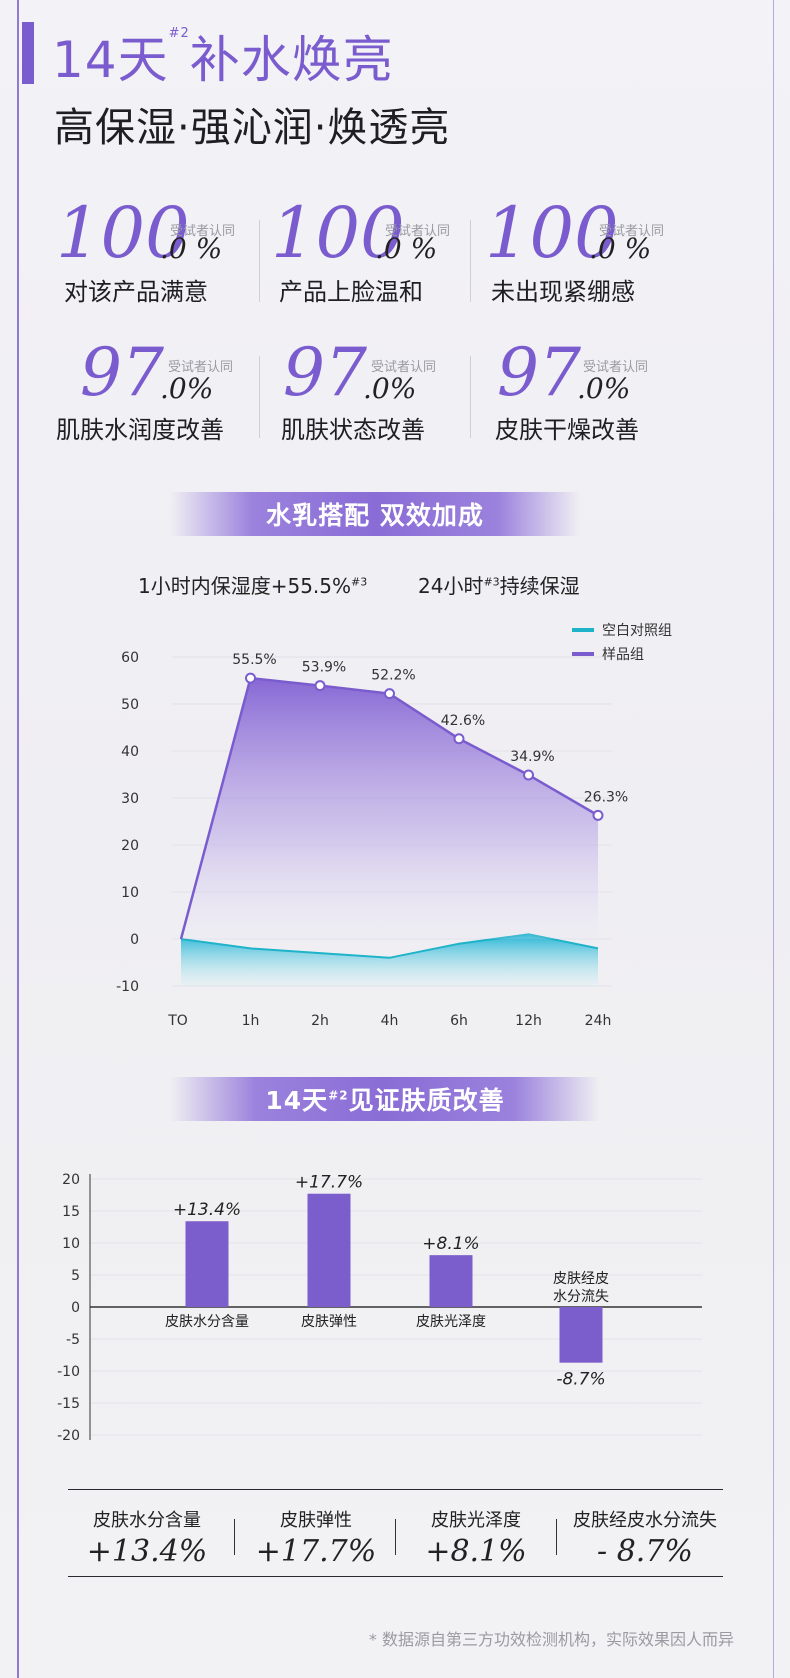 This screenshot has height=1678, width=790. I want to click on stat-label: 未出现紧绷感, so click(563, 292).